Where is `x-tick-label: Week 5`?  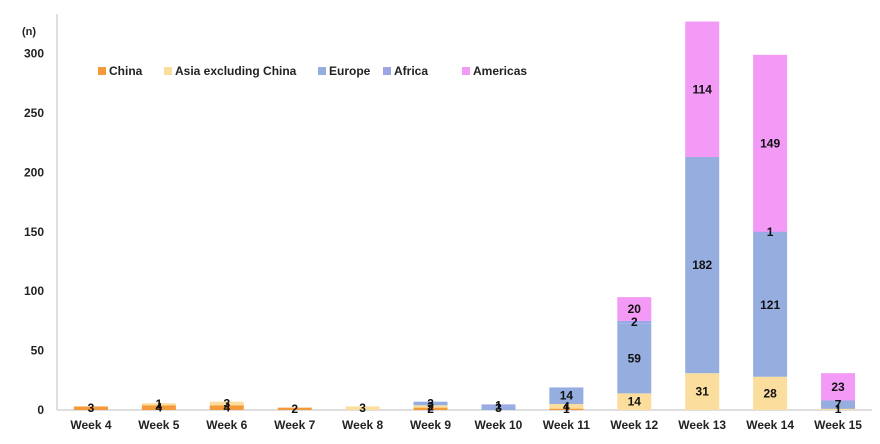
x-tick-label: Week 5 is located at coordinates (158, 425).